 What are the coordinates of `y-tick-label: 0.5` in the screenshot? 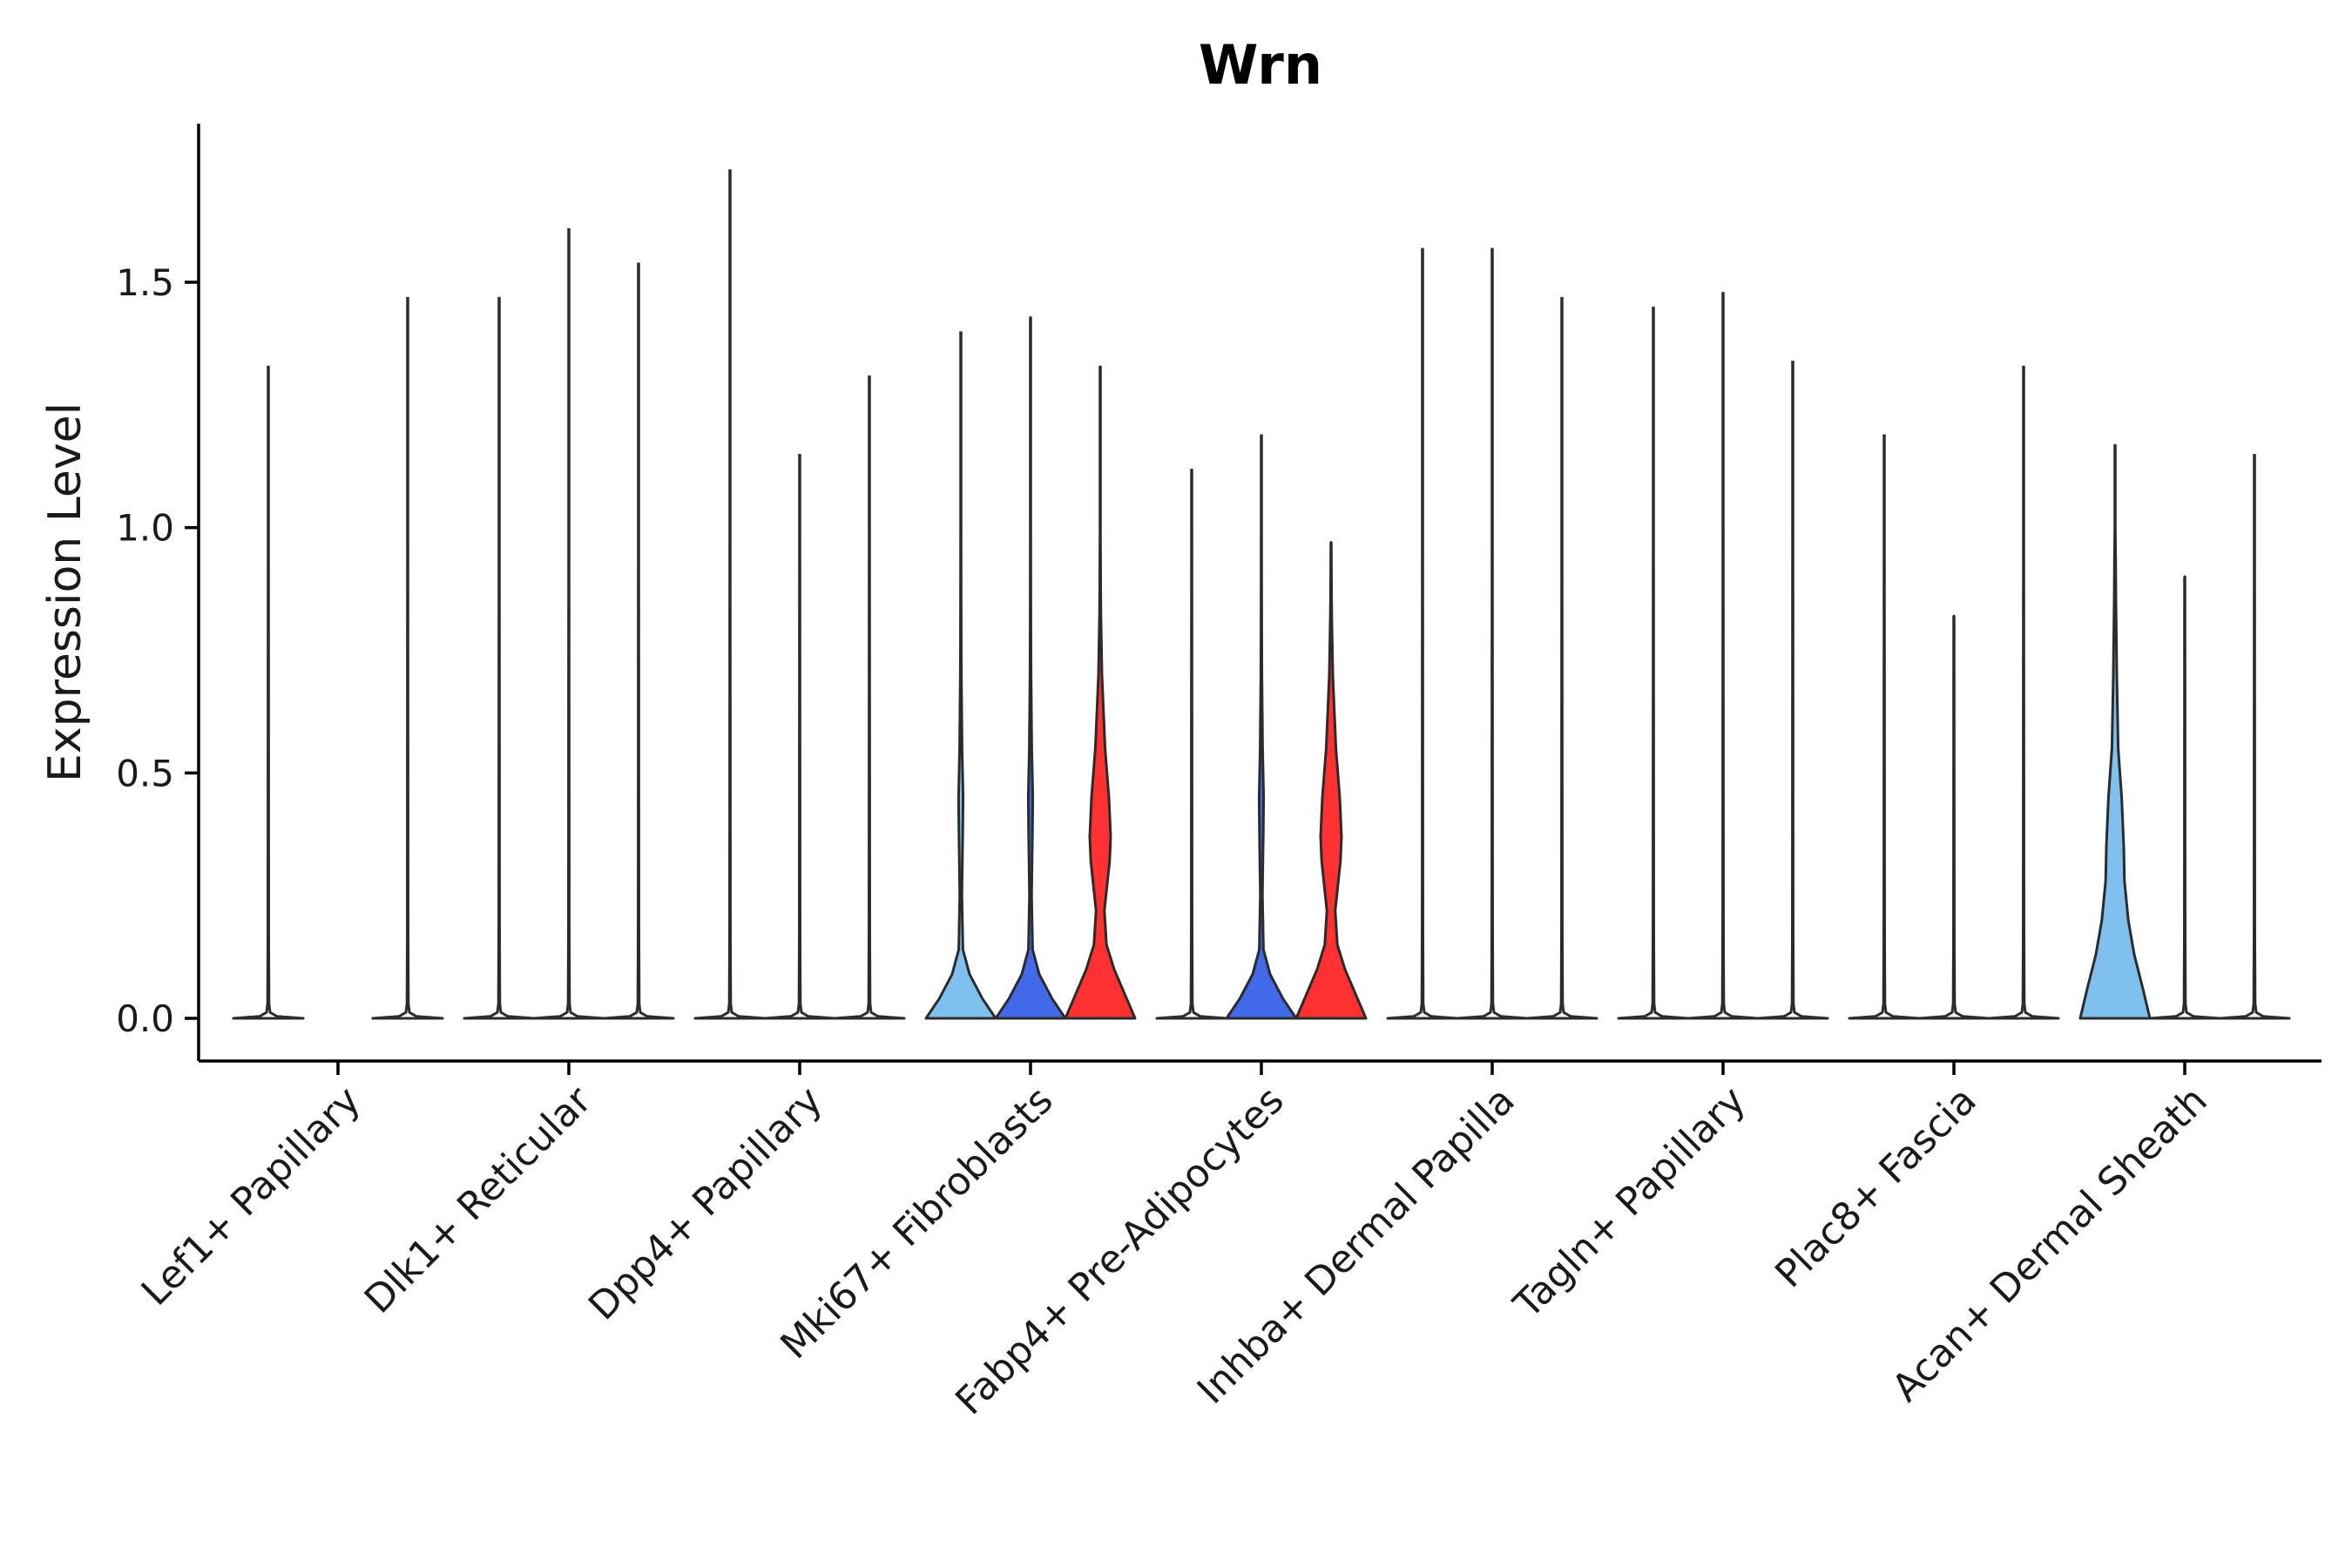 It's located at (145, 773).